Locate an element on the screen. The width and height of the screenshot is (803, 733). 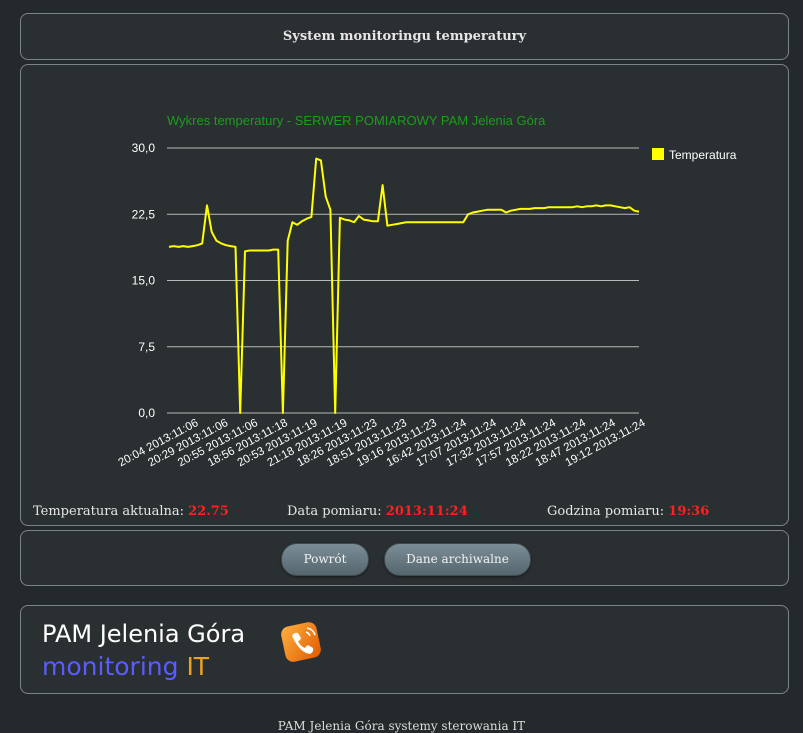
page-title: System monitoringu temperatury is located at coordinates (404, 36).